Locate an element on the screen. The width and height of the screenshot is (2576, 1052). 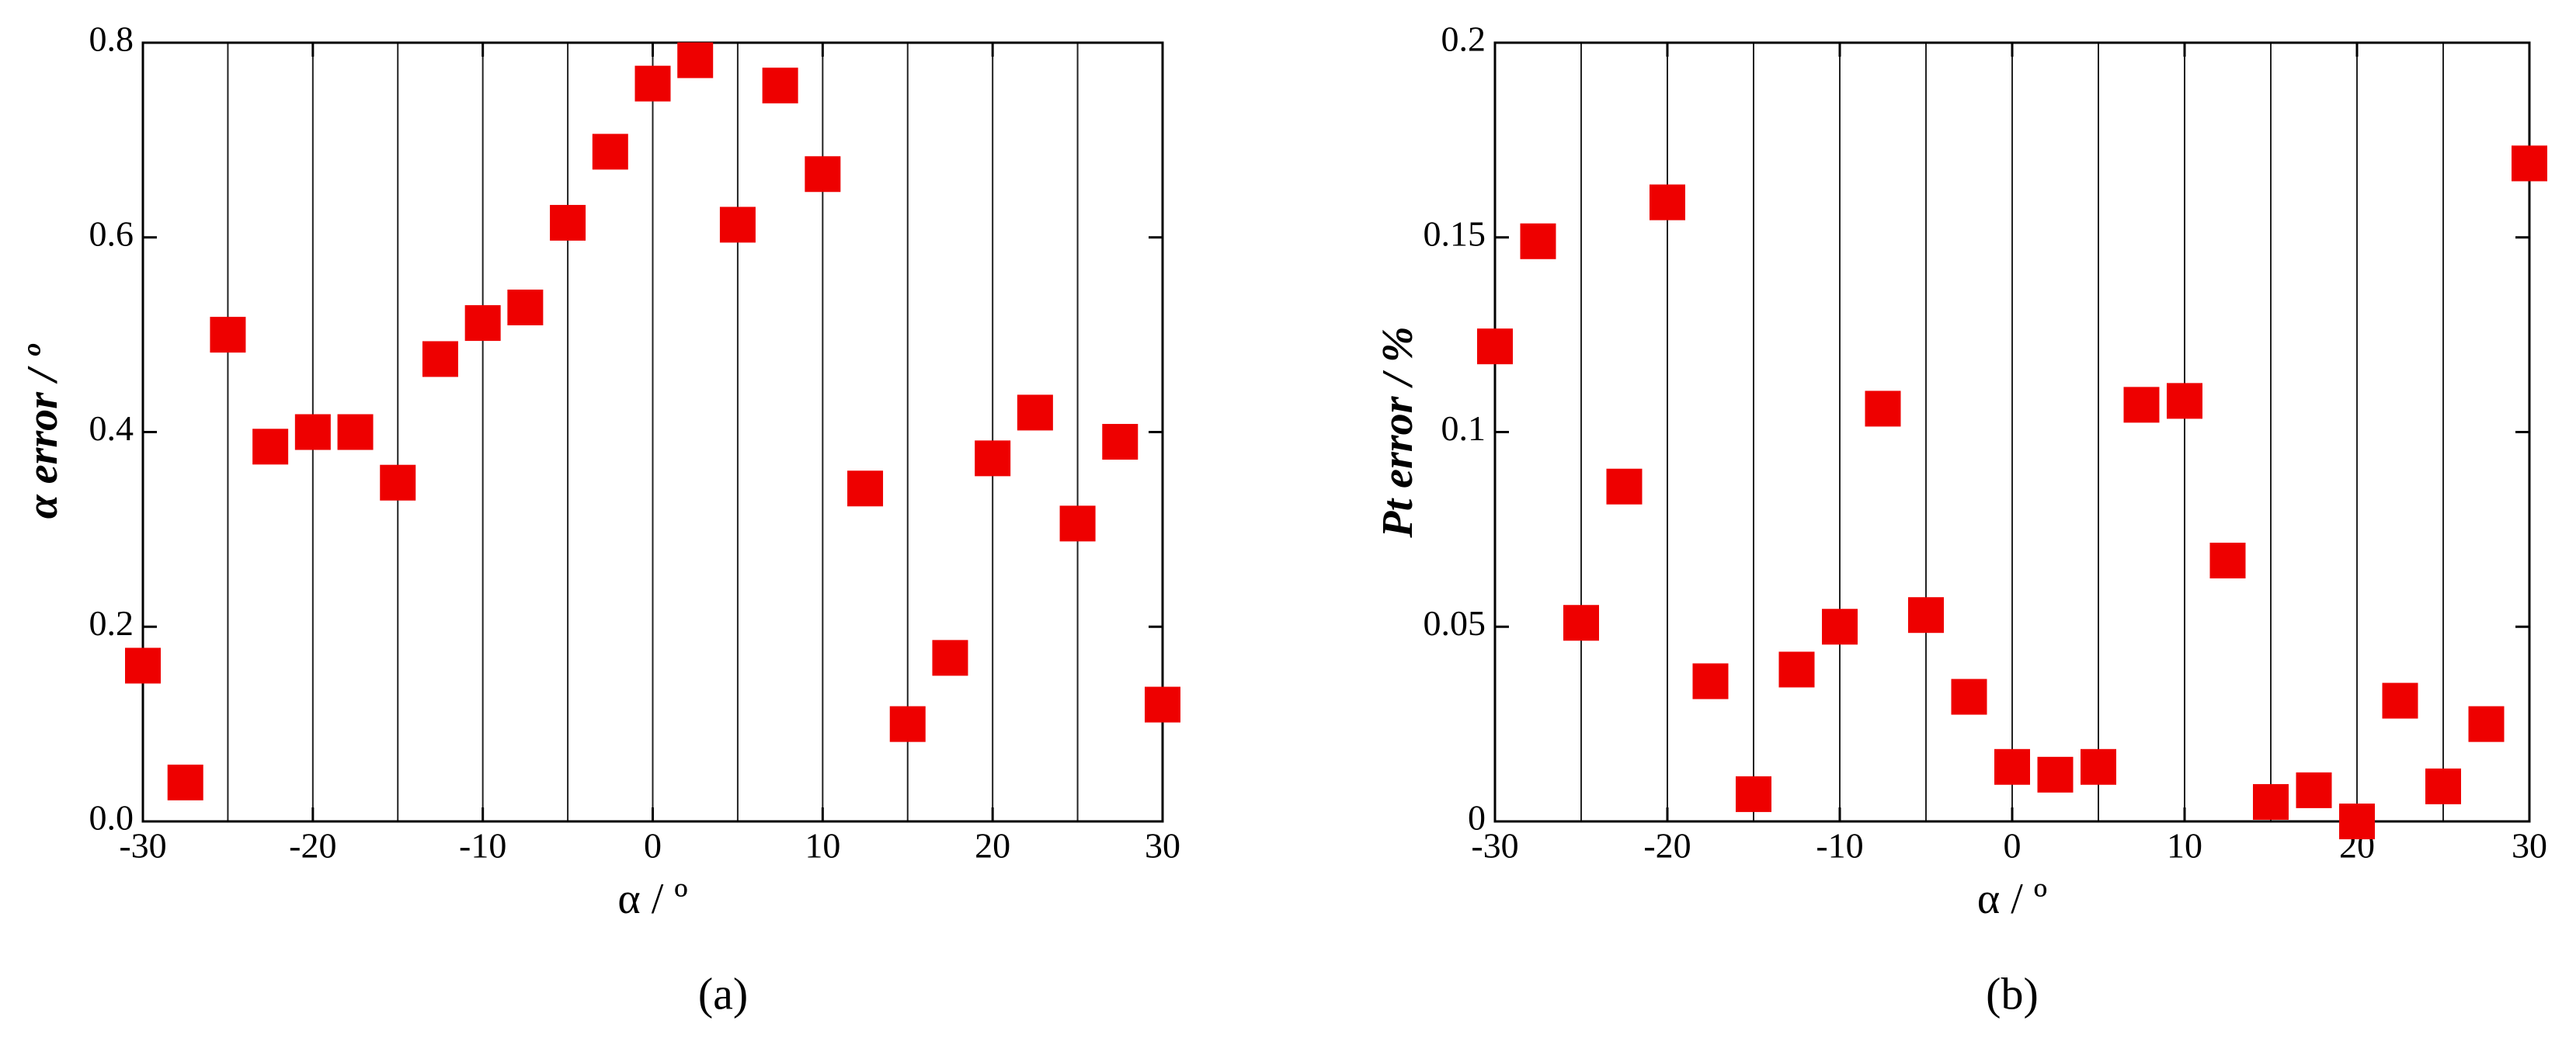
y-tick-label: 0.0 is located at coordinates (111, 818).